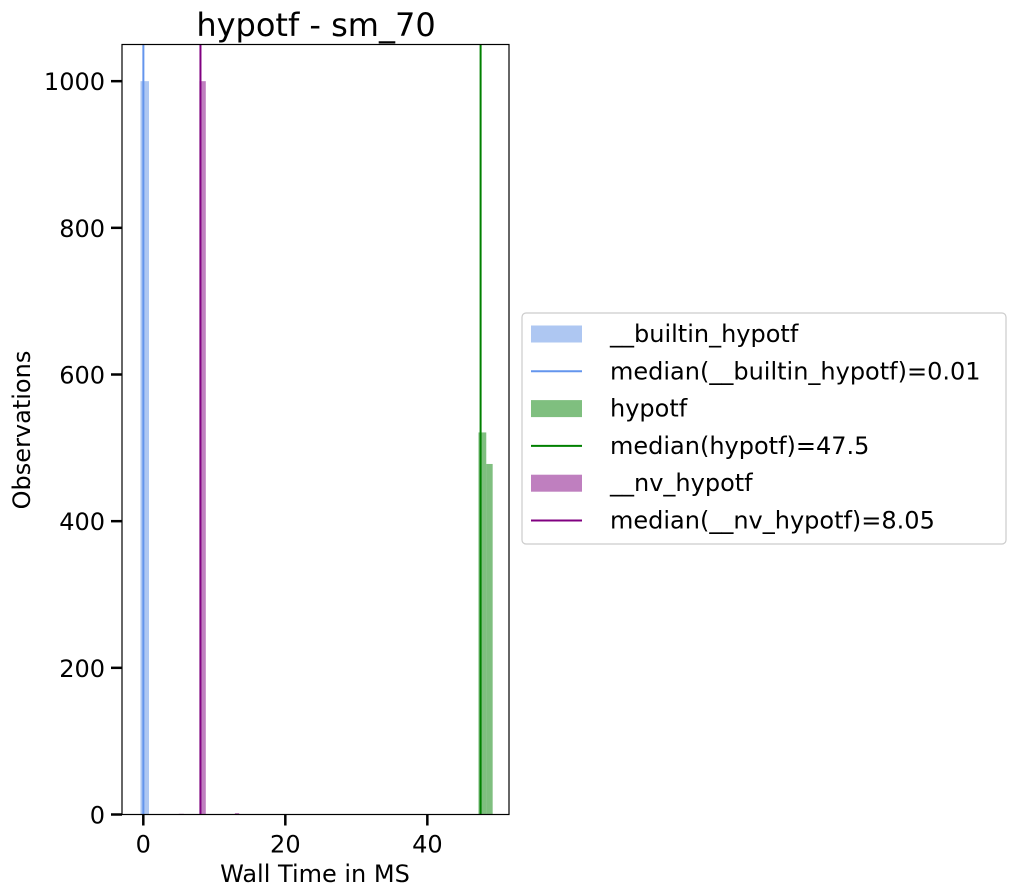  I want to click on y-tick-label-5: 1000, so click(74, 82).